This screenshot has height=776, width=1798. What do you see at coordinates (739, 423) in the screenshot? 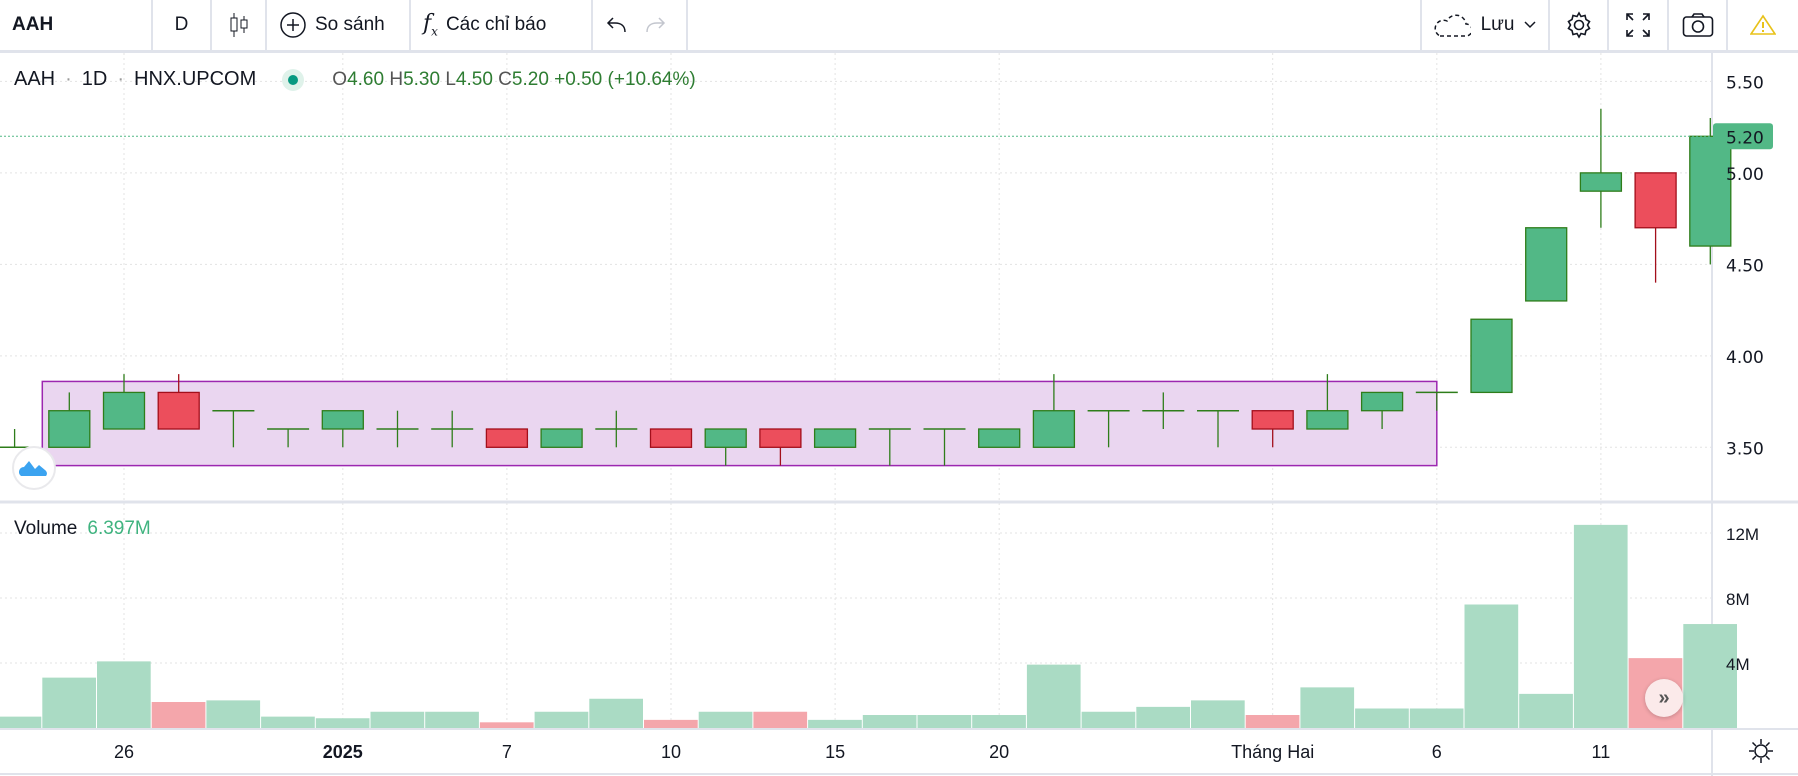
I see `rectangle-drawing` at bounding box center [739, 423].